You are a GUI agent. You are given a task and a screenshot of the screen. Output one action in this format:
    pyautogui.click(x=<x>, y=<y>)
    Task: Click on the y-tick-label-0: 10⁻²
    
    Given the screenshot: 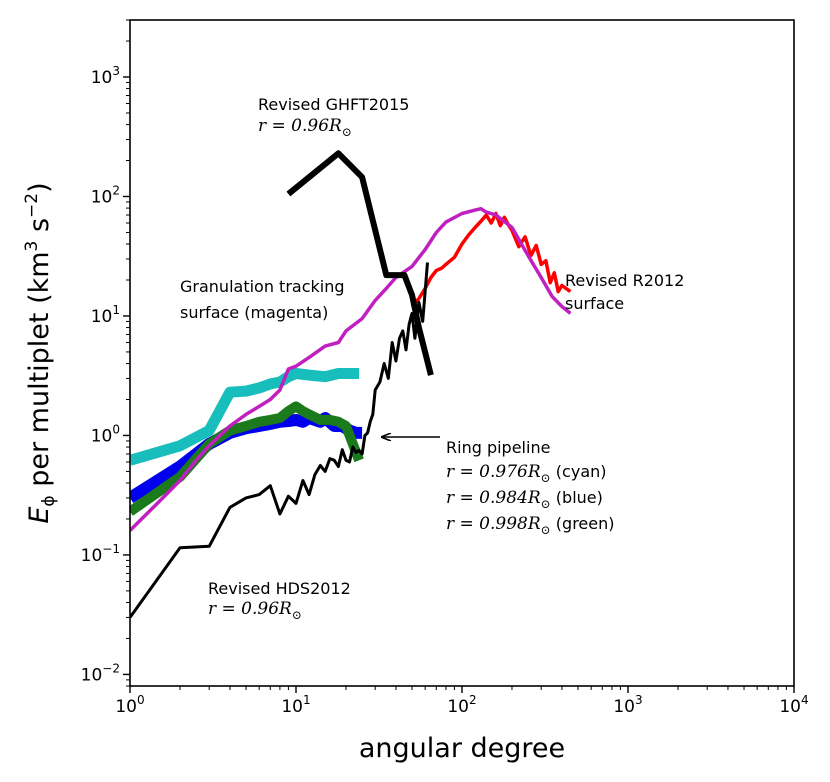 What is the action you would take?
    pyautogui.click(x=100, y=673)
    